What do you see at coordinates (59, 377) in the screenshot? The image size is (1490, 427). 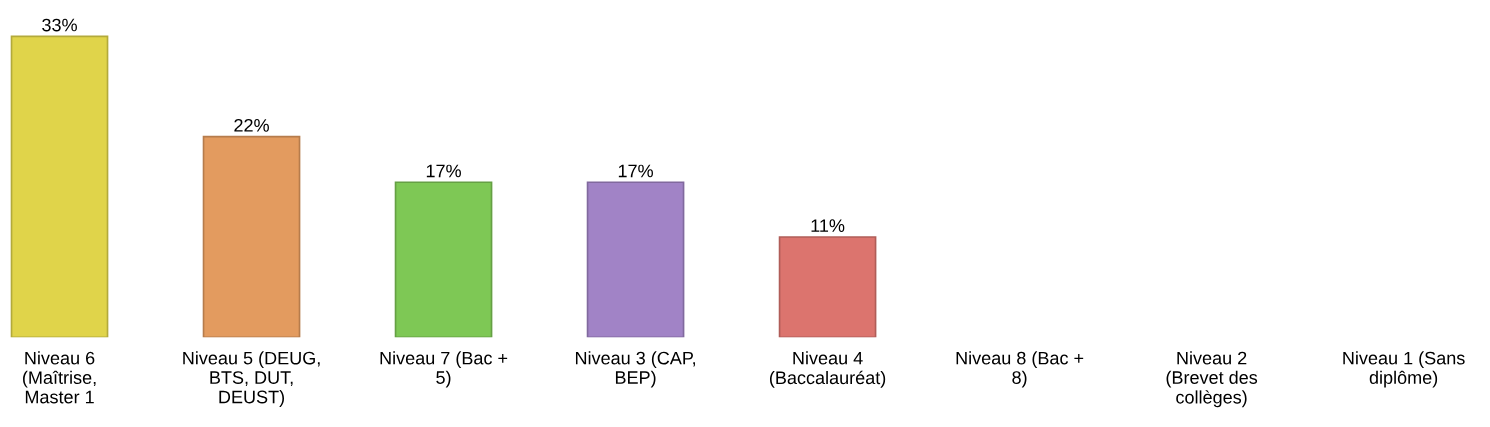 I see `x-tick-label: Niveau 6 (Maîtrise, Master 1` at bounding box center [59, 377].